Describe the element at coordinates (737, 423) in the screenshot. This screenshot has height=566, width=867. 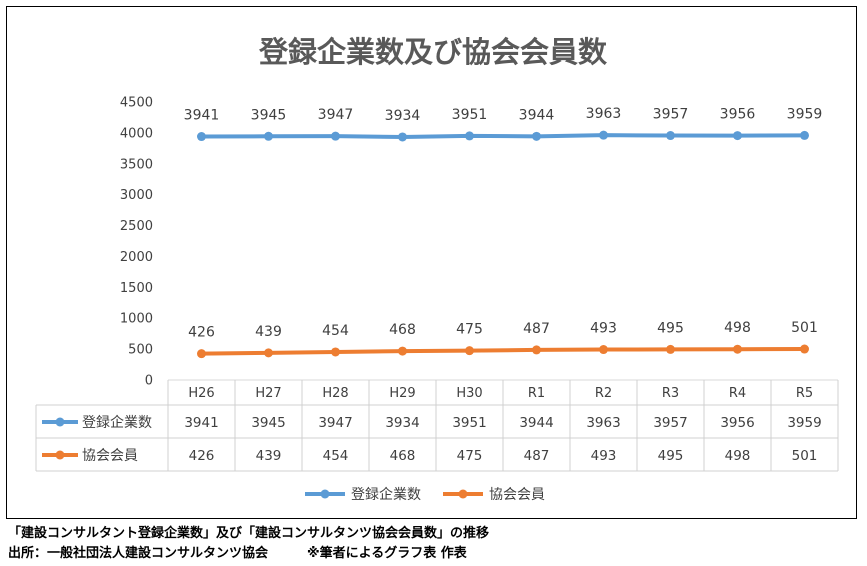
I see `table-cell: 3956` at that location.